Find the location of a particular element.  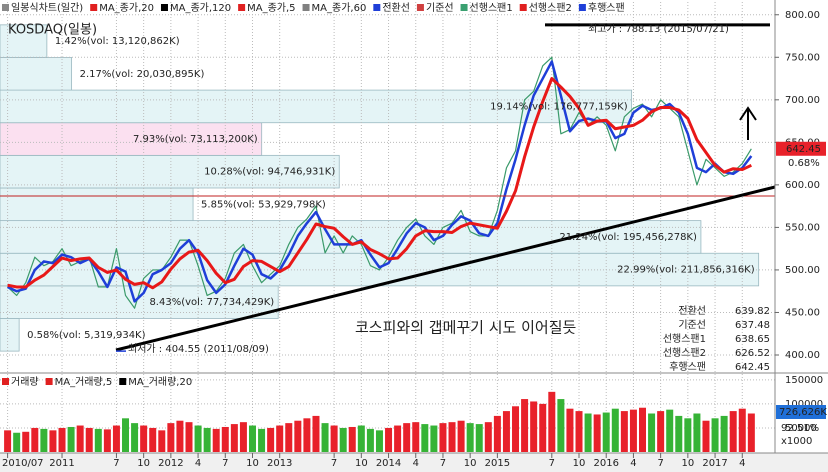

volume-current-label: 726,626K is located at coordinates (803, 412).